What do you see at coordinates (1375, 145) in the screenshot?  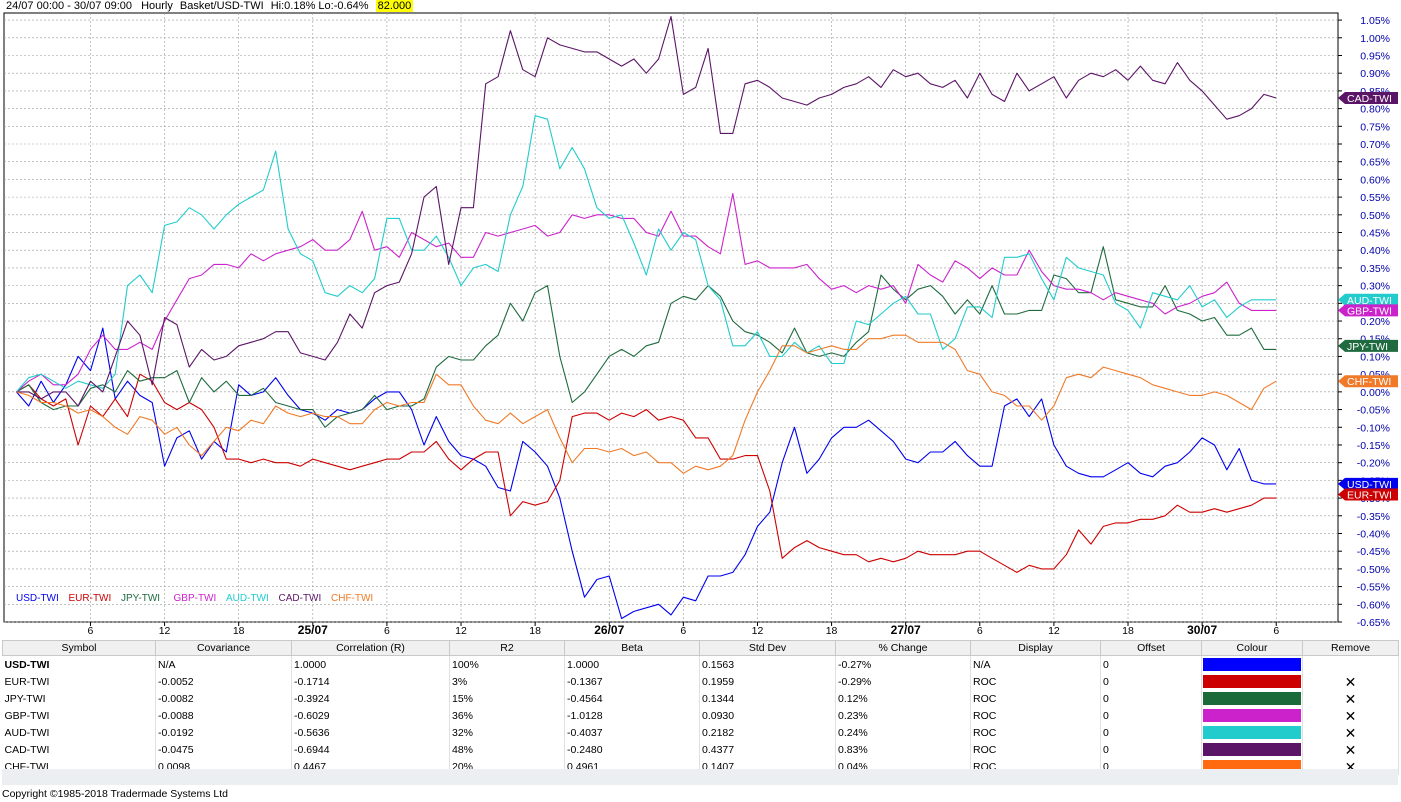 I see `y-tick-label: 0.70%` at bounding box center [1375, 145].